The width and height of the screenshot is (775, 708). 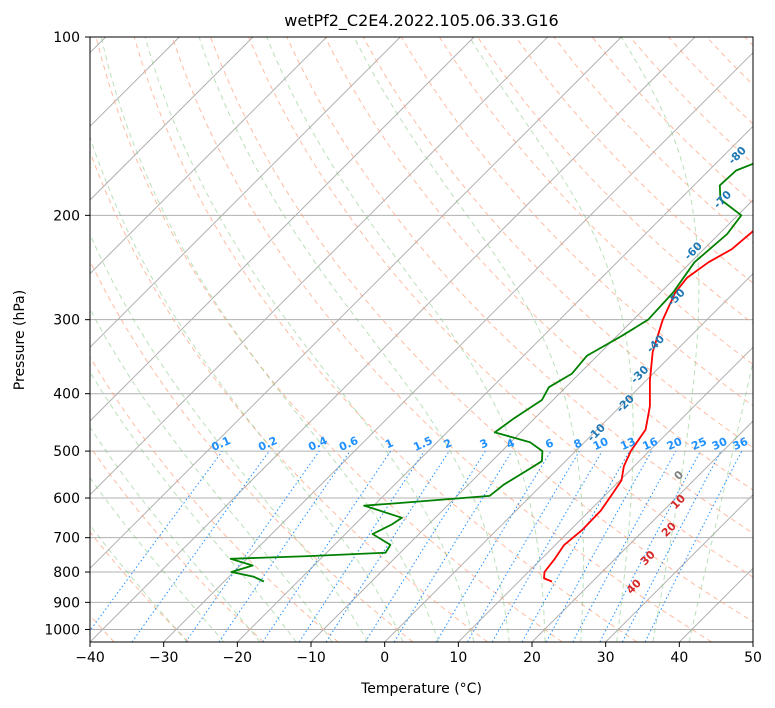 What do you see at coordinates (1, 339) in the screenshot?
I see `reference-curve` at bounding box center [1, 339].